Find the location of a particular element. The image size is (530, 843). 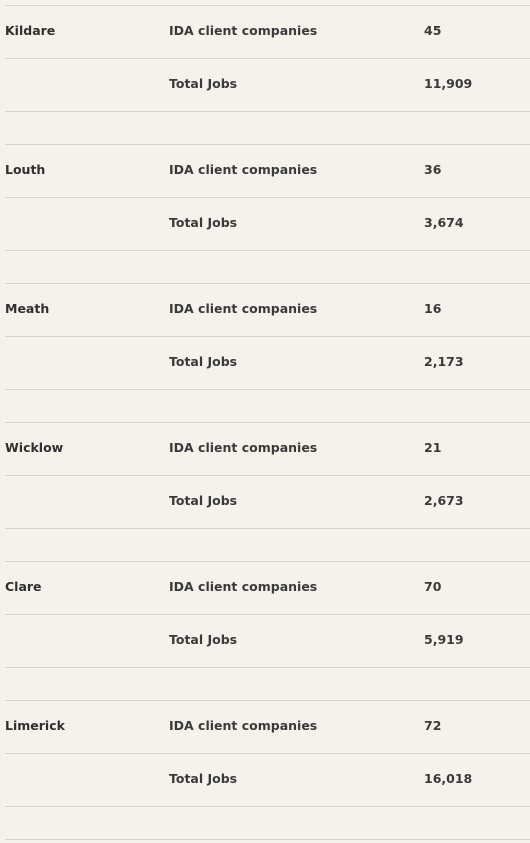

metric-value: 36 is located at coordinates (433, 169).